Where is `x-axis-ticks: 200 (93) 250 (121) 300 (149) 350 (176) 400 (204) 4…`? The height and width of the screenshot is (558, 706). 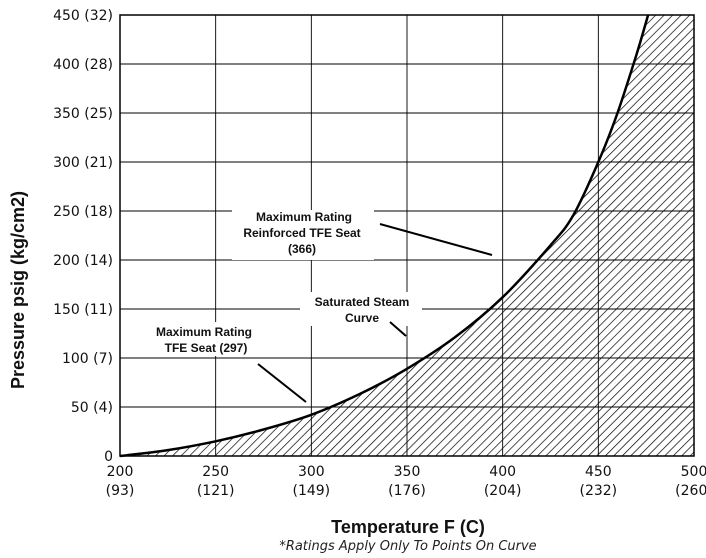
x-axis-ticks: 200 (93) 250 (121) 300 (149) 350 (176) 400 (204) 4… is located at coordinates (406, 481).